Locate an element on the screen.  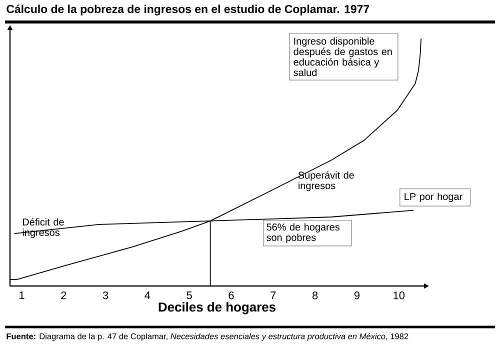
x-tick-label: 2 is located at coordinates (63, 296).